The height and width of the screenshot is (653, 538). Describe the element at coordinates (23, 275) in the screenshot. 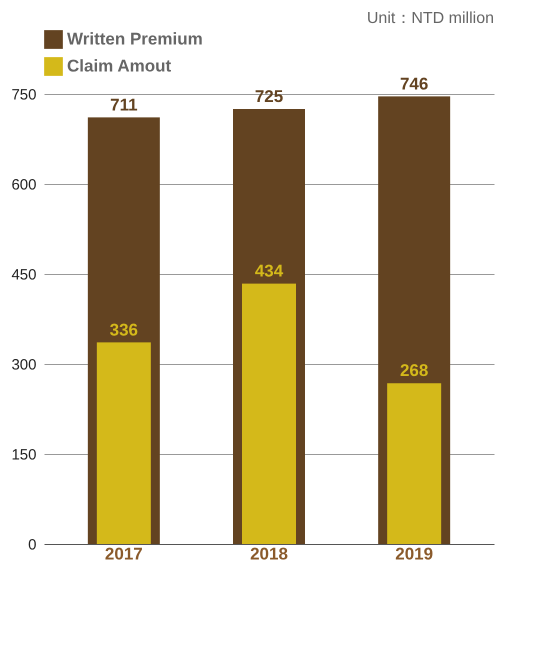

I see `y-tick-label: 450` at that location.